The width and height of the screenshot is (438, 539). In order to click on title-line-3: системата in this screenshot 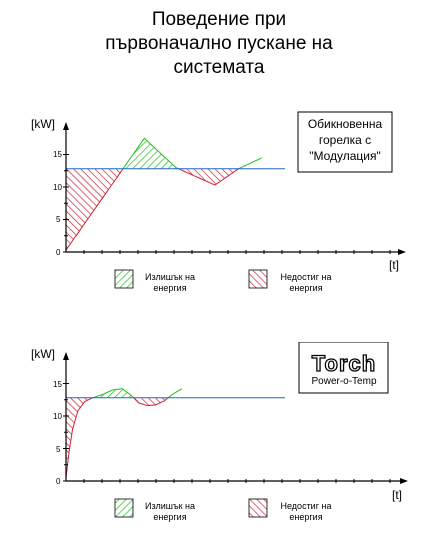, I will do `click(219, 67)`.